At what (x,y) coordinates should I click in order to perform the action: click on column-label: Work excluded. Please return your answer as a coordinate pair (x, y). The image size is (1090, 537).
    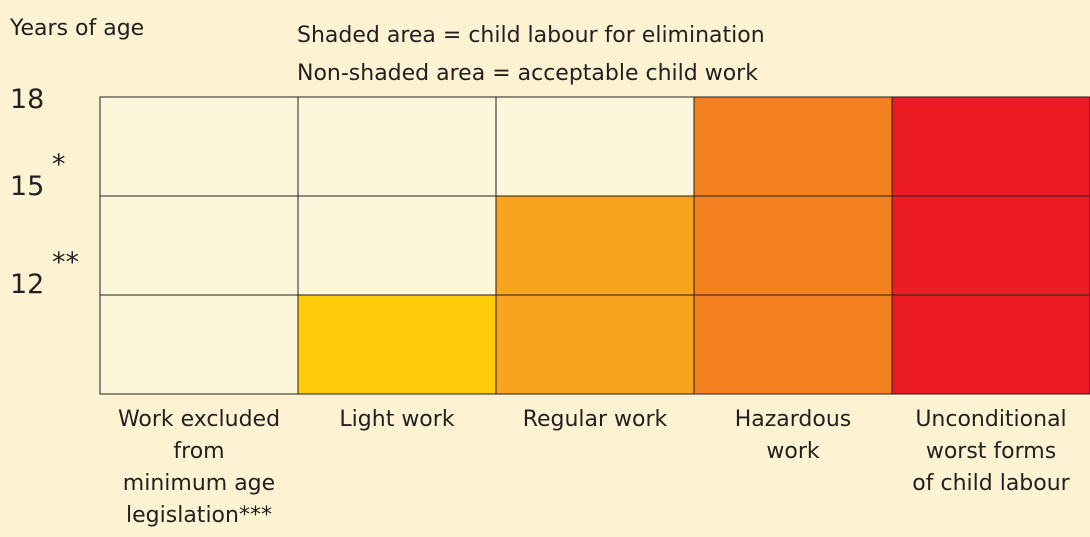
    Looking at the image, I should click on (199, 419).